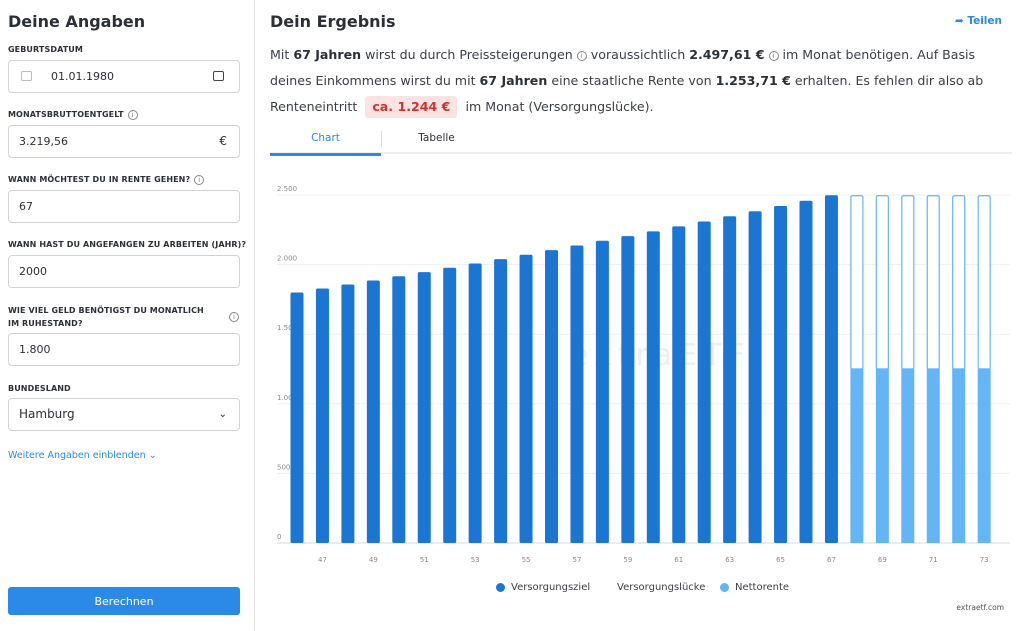  What do you see at coordinates (124, 141) in the screenshot?
I see `income-input: 3.219,56 €` at bounding box center [124, 141].